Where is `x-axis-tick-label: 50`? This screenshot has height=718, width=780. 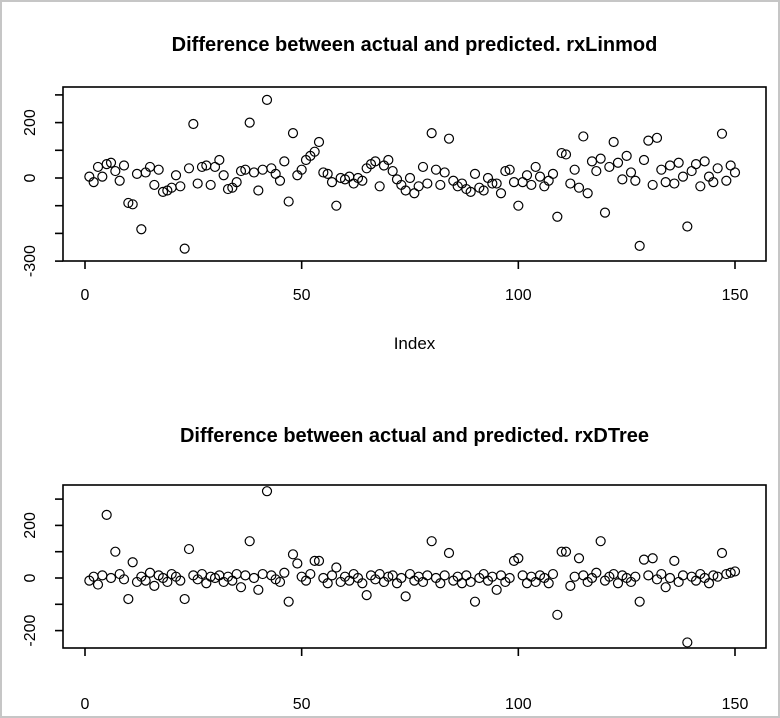 x-axis-tick-label: 50 is located at coordinates (302, 295).